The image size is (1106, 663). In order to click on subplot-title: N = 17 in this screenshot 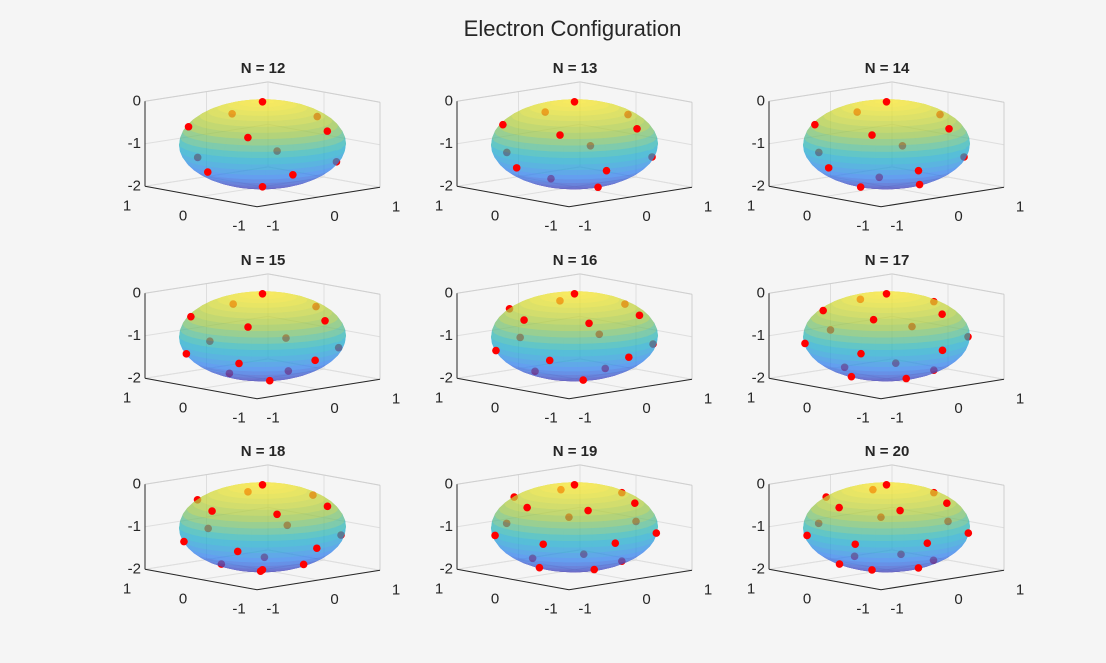, I will do `click(887, 260)`.